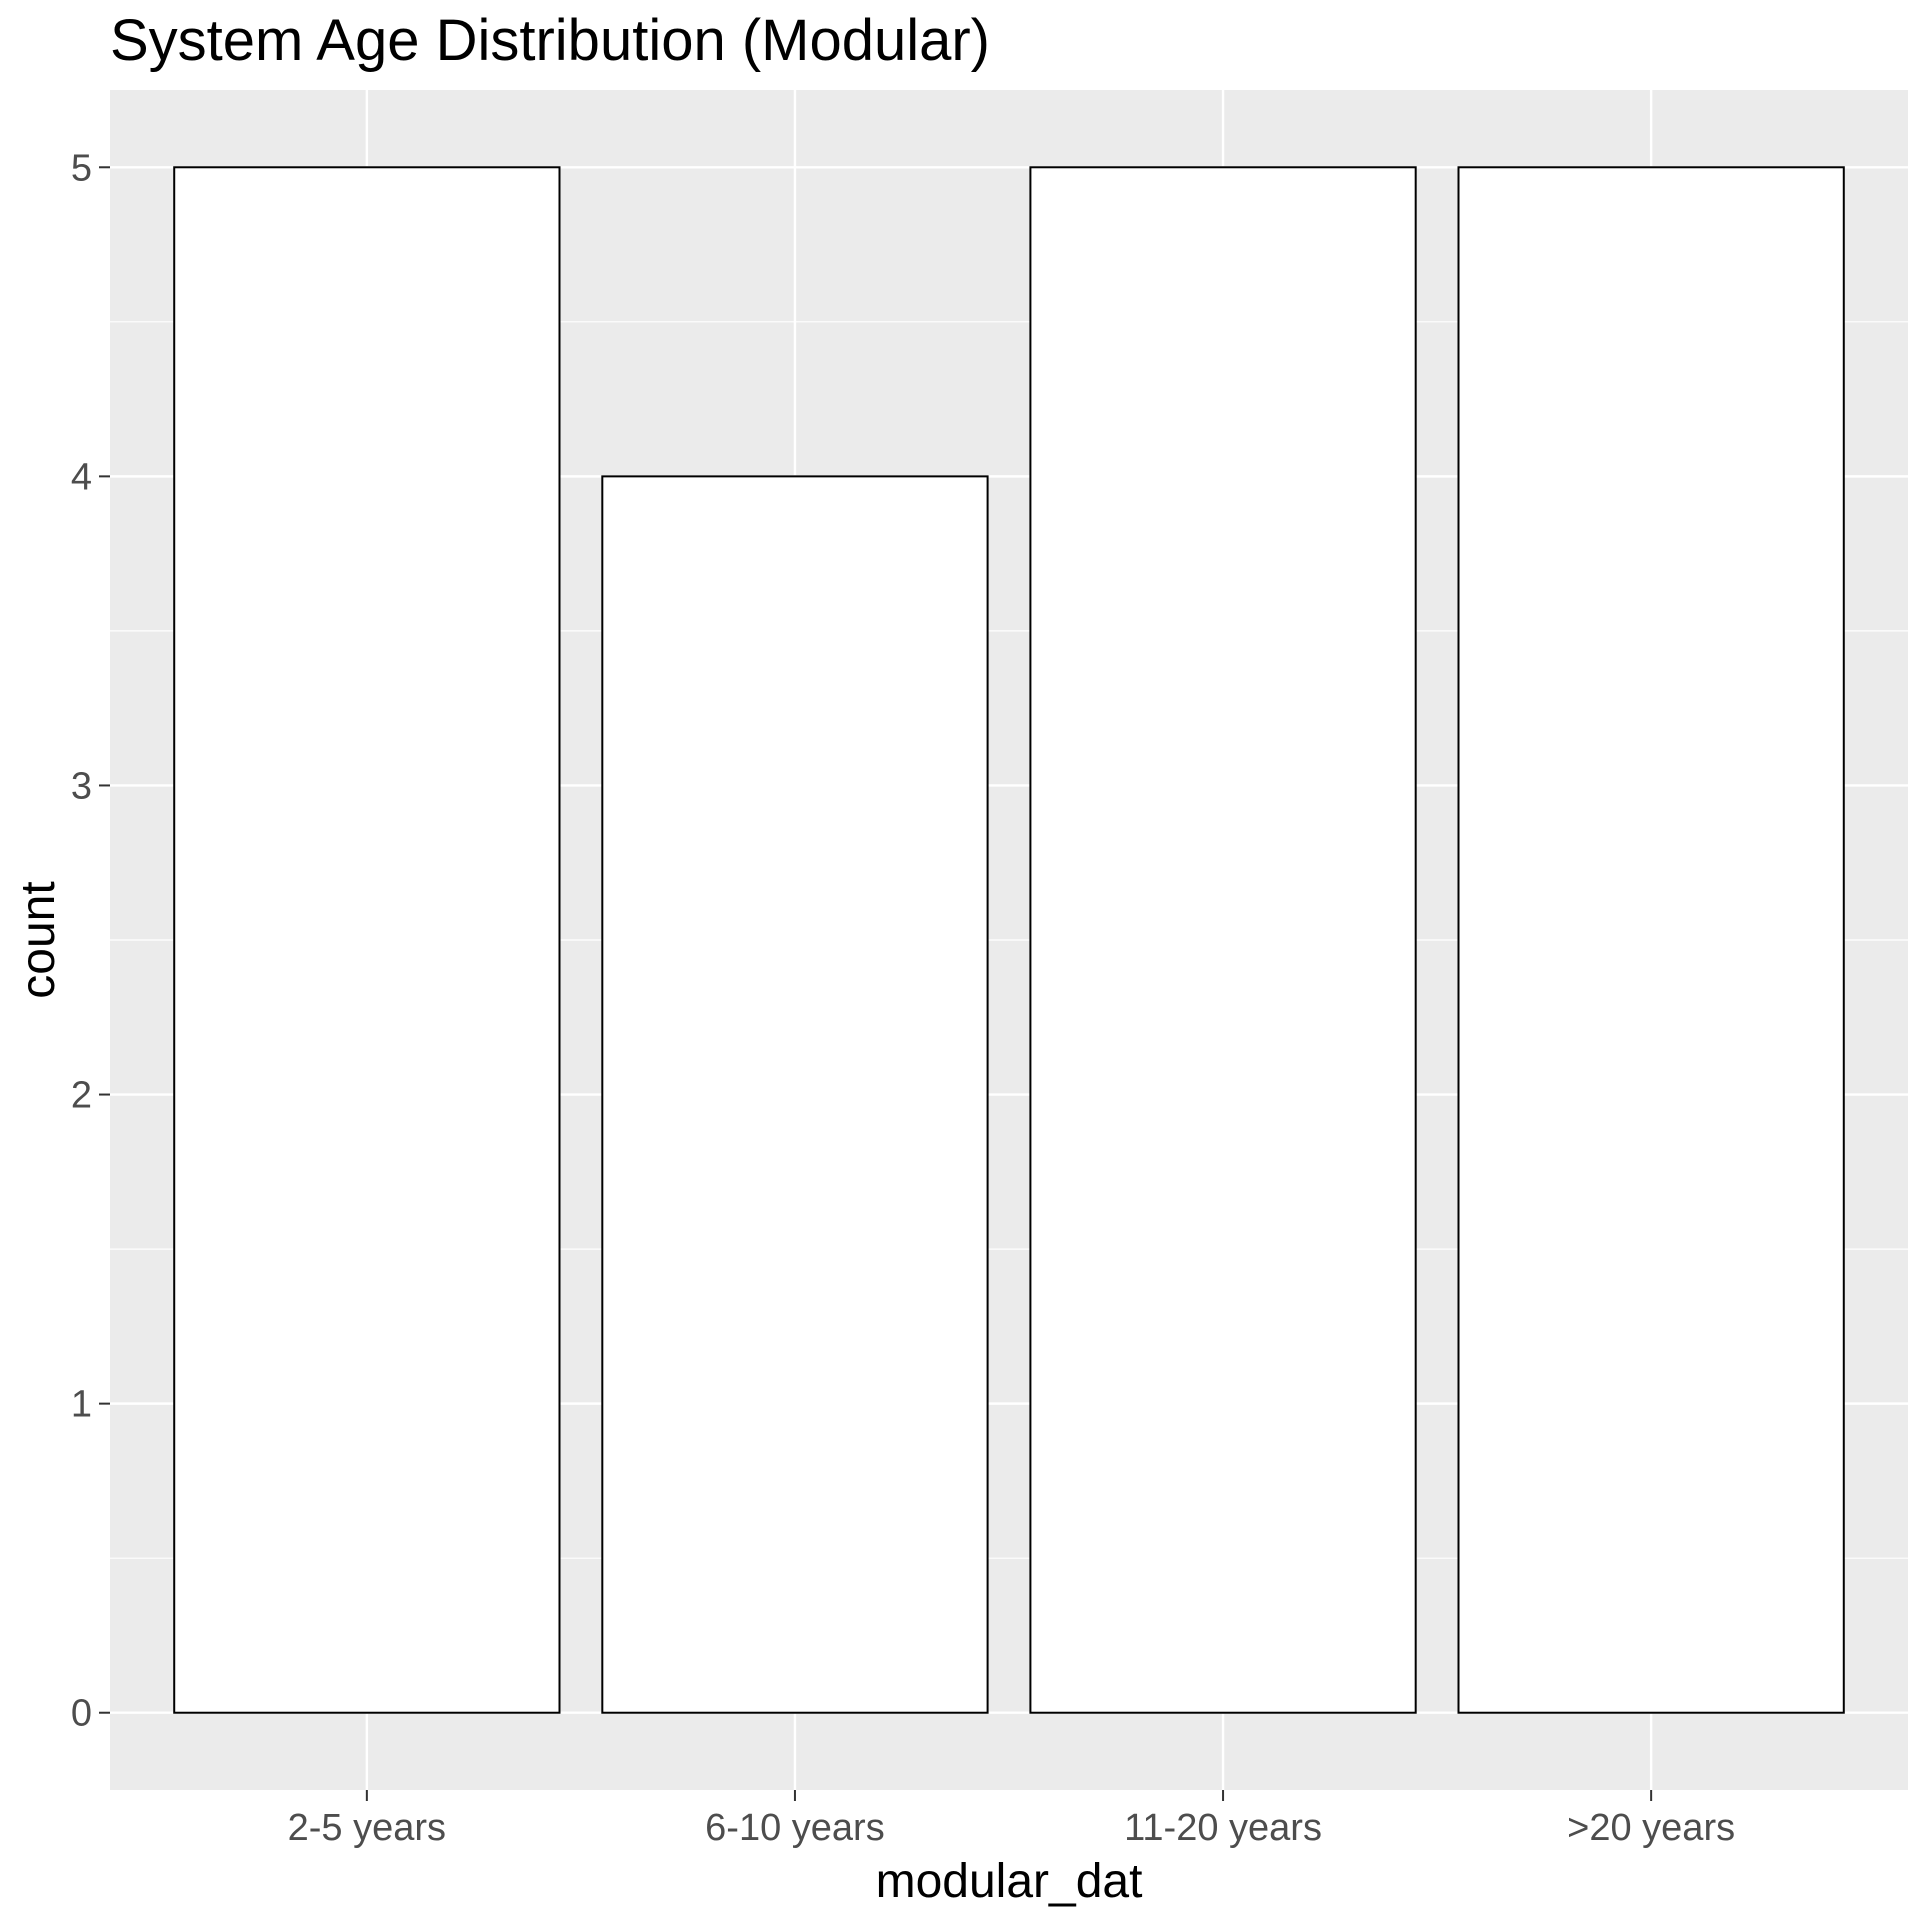  What do you see at coordinates (1651, 1828) in the screenshot?
I see `x-tick-label: >20 years` at bounding box center [1651, 1828].